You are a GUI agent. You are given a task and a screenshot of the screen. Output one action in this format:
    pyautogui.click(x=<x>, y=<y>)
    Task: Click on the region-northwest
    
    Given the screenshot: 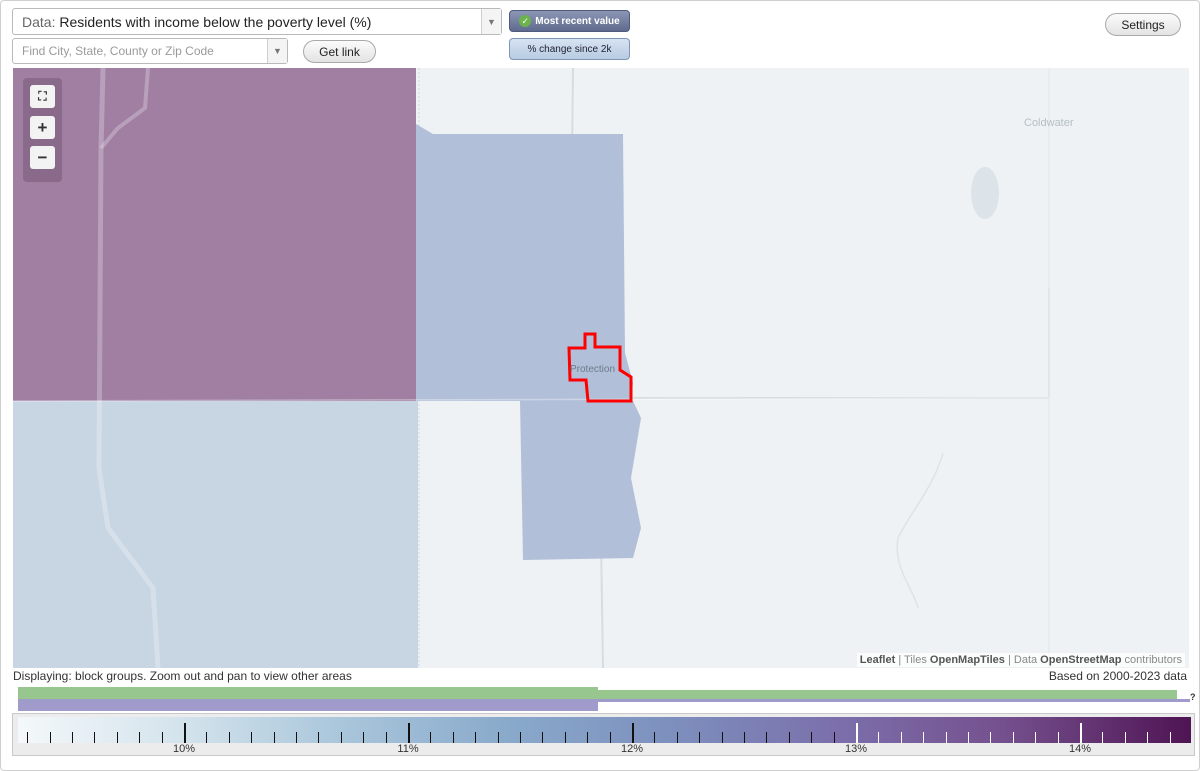 What is the action you would take?
    pyautogui.click(x=214, y=234)
    